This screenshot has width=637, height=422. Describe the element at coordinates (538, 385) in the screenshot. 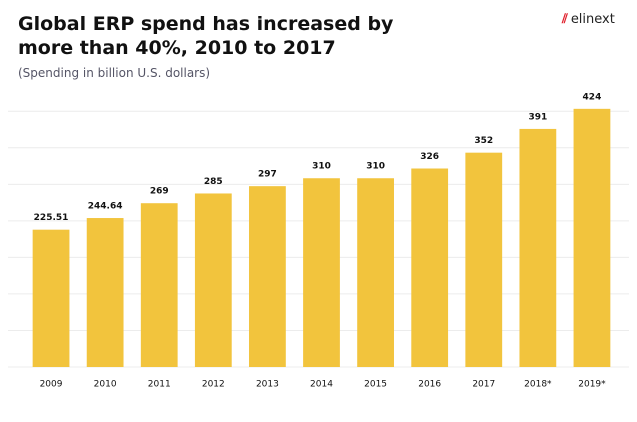

I see `x-tick-label: 2018*` at that location.